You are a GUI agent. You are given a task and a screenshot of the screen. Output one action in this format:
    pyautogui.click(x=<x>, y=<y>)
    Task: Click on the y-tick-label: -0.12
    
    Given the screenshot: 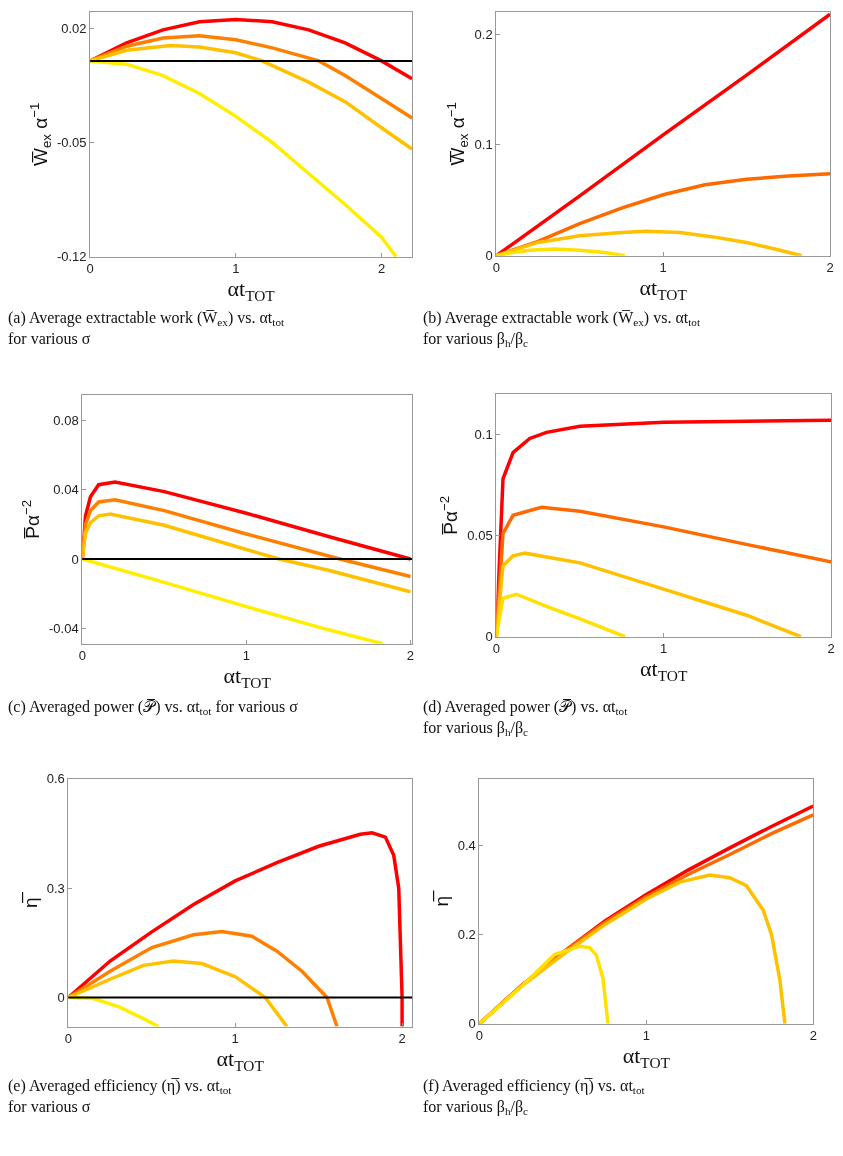 What is the action you would take?
    pyautogui.click(x=71, y=257)
    